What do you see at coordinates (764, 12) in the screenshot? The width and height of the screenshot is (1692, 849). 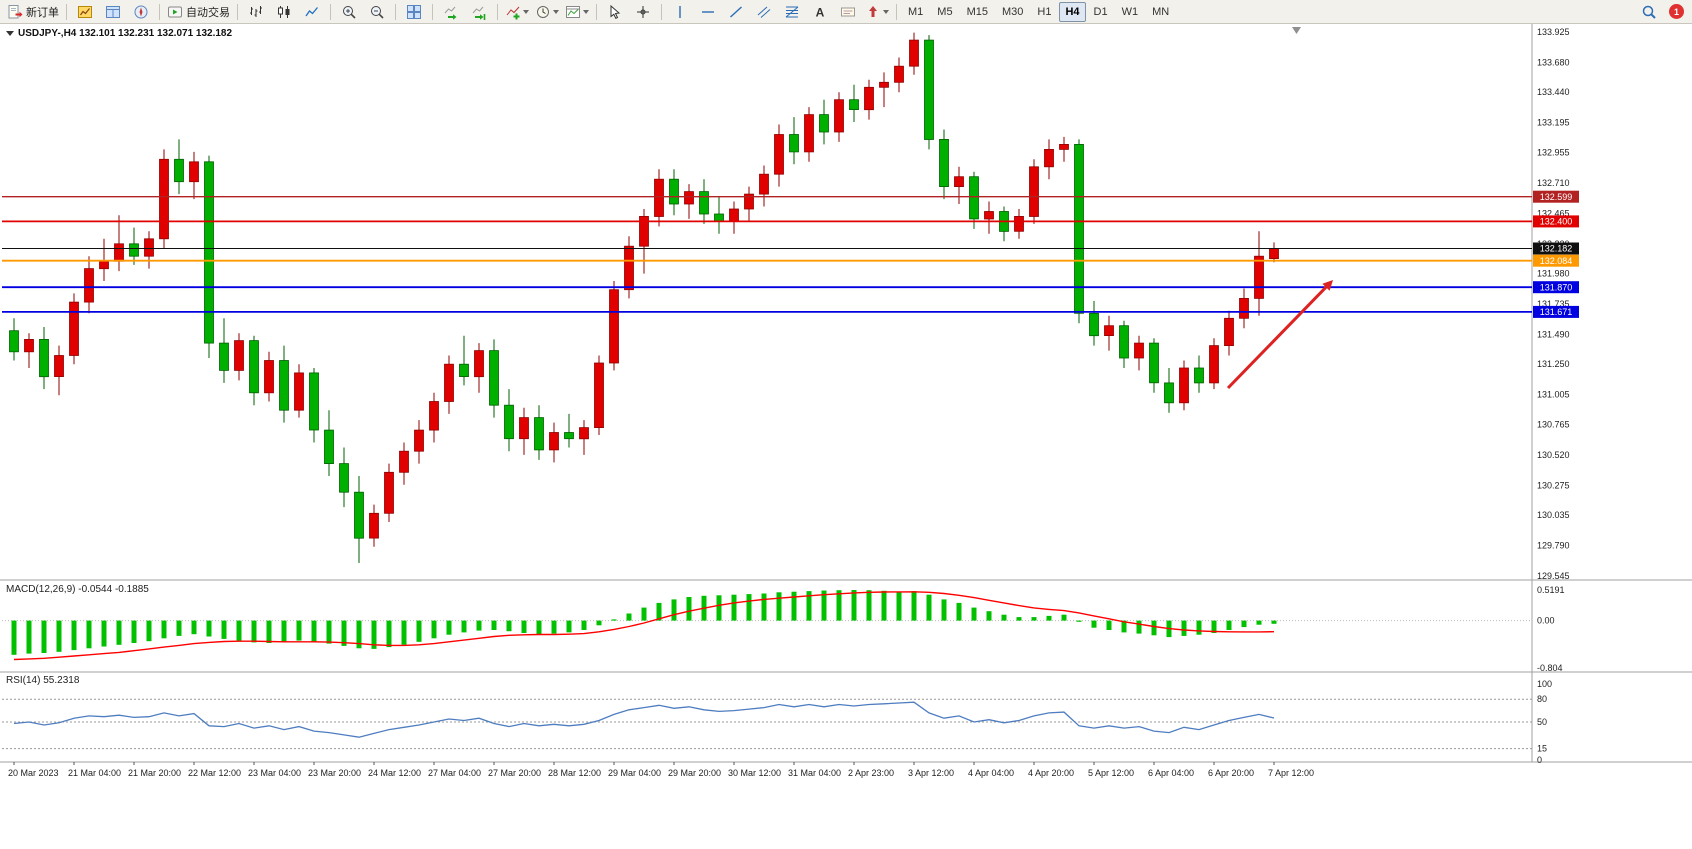 I see `channel-button` at bounding box center [764, 12].